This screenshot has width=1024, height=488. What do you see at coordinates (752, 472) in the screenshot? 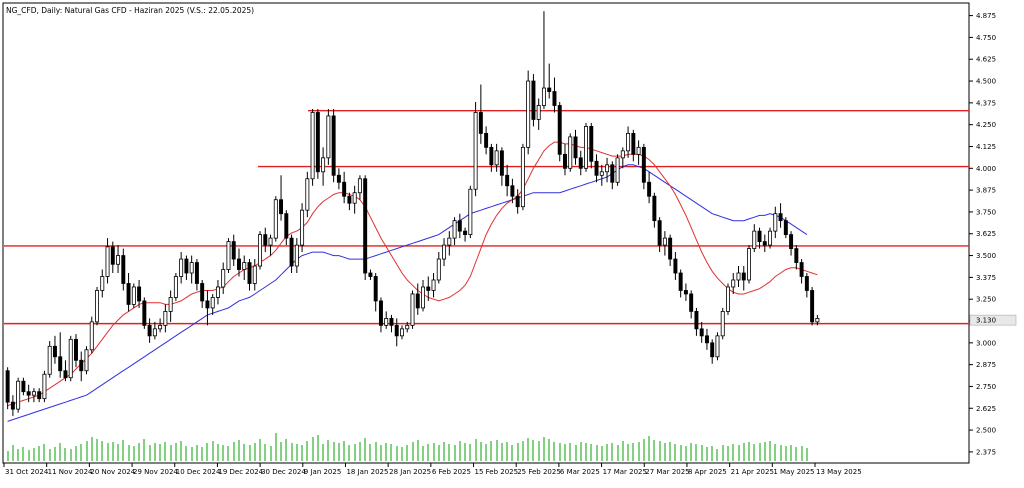
I see `x-tick-label: 21 Apr 2025` at bounding box center [752, 472].